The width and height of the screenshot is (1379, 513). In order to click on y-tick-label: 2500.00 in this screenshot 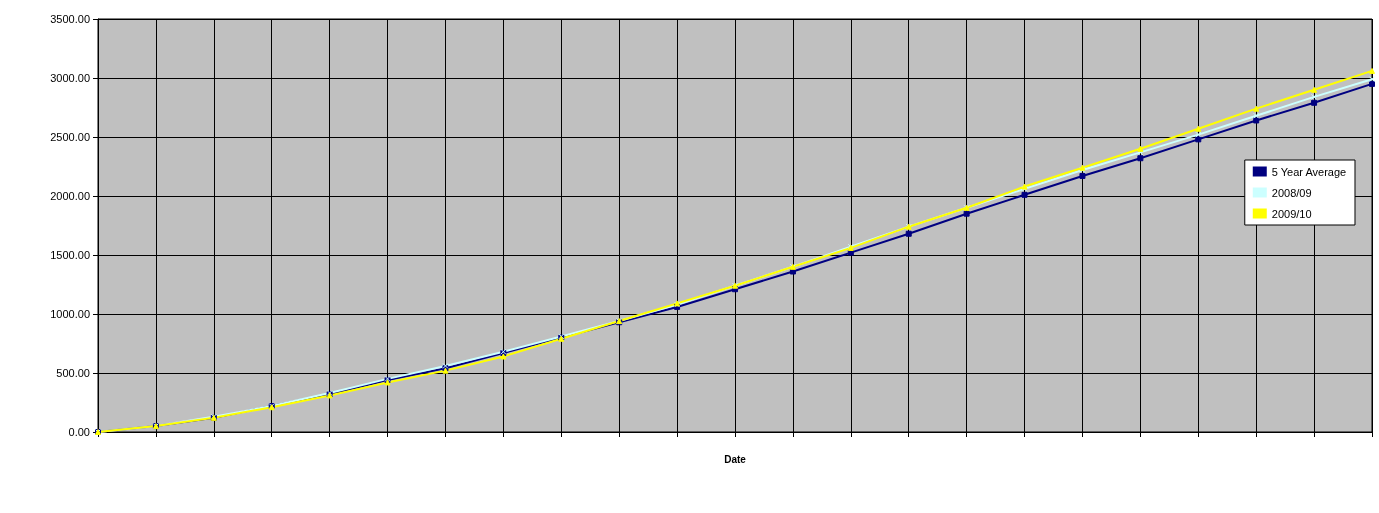, I will do `click(70, 137)`.